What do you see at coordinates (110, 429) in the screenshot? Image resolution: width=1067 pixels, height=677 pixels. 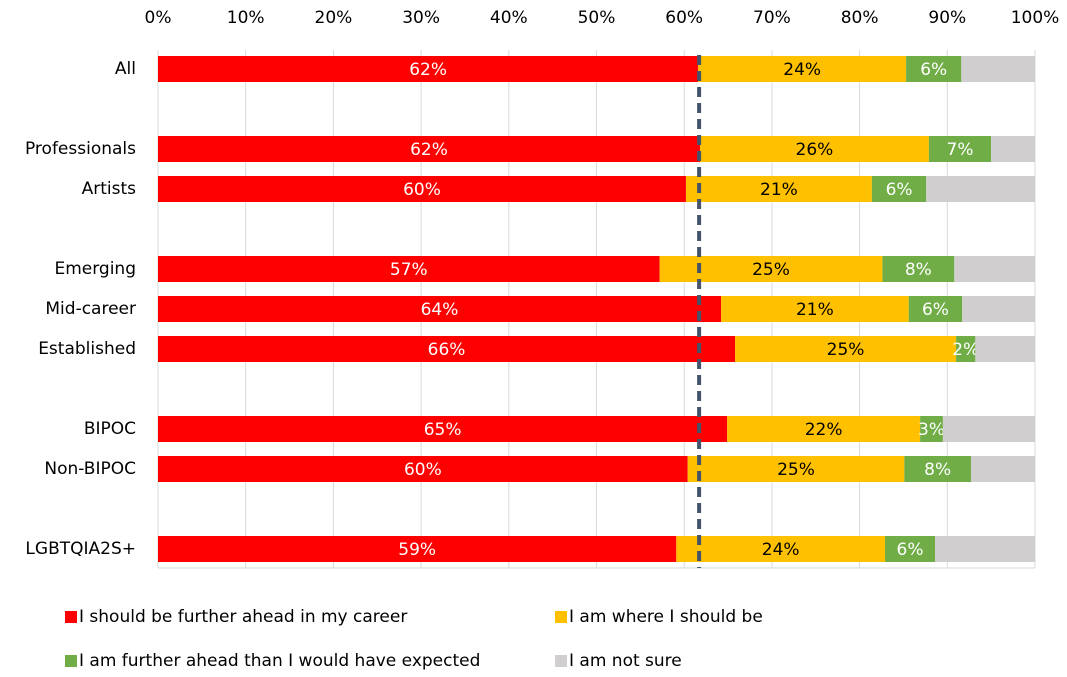 I see `category-label: BIPOC` at bounding box center [110, 429].